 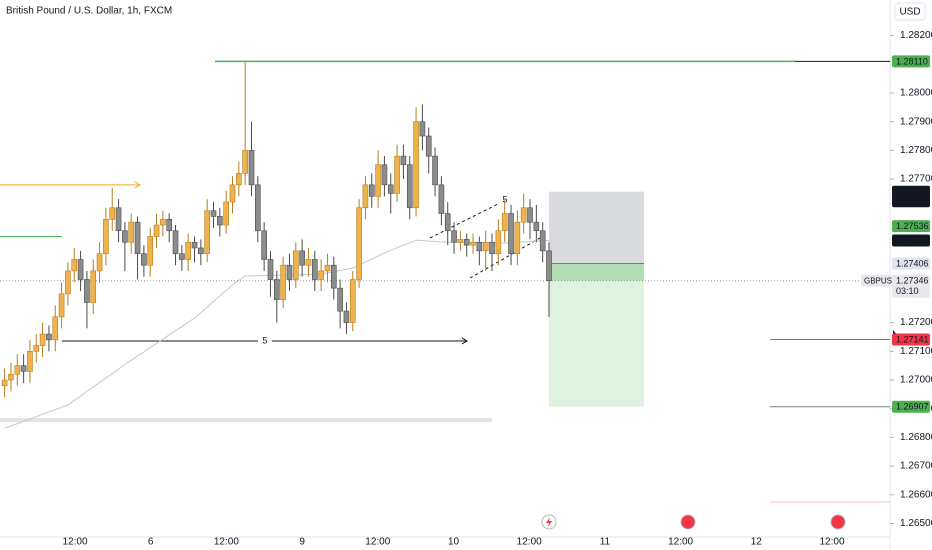 What do you see at coordinates (916, 494) in the screenshot?
I see `y-tick-label: 1.26600` at bounding box center [916, 494].